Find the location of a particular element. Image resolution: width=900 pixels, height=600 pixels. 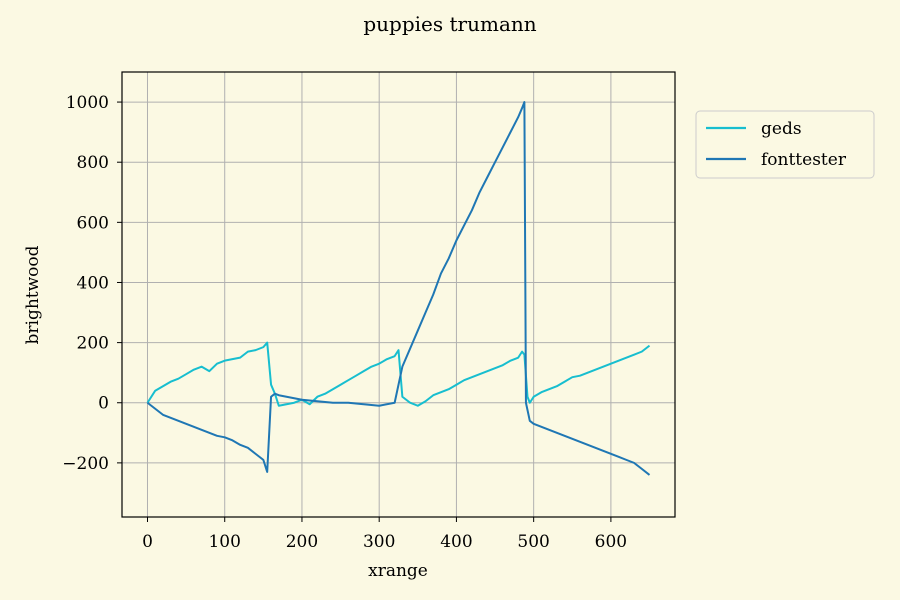

x-tick-label: 400 is located at coordinates (456, 542).